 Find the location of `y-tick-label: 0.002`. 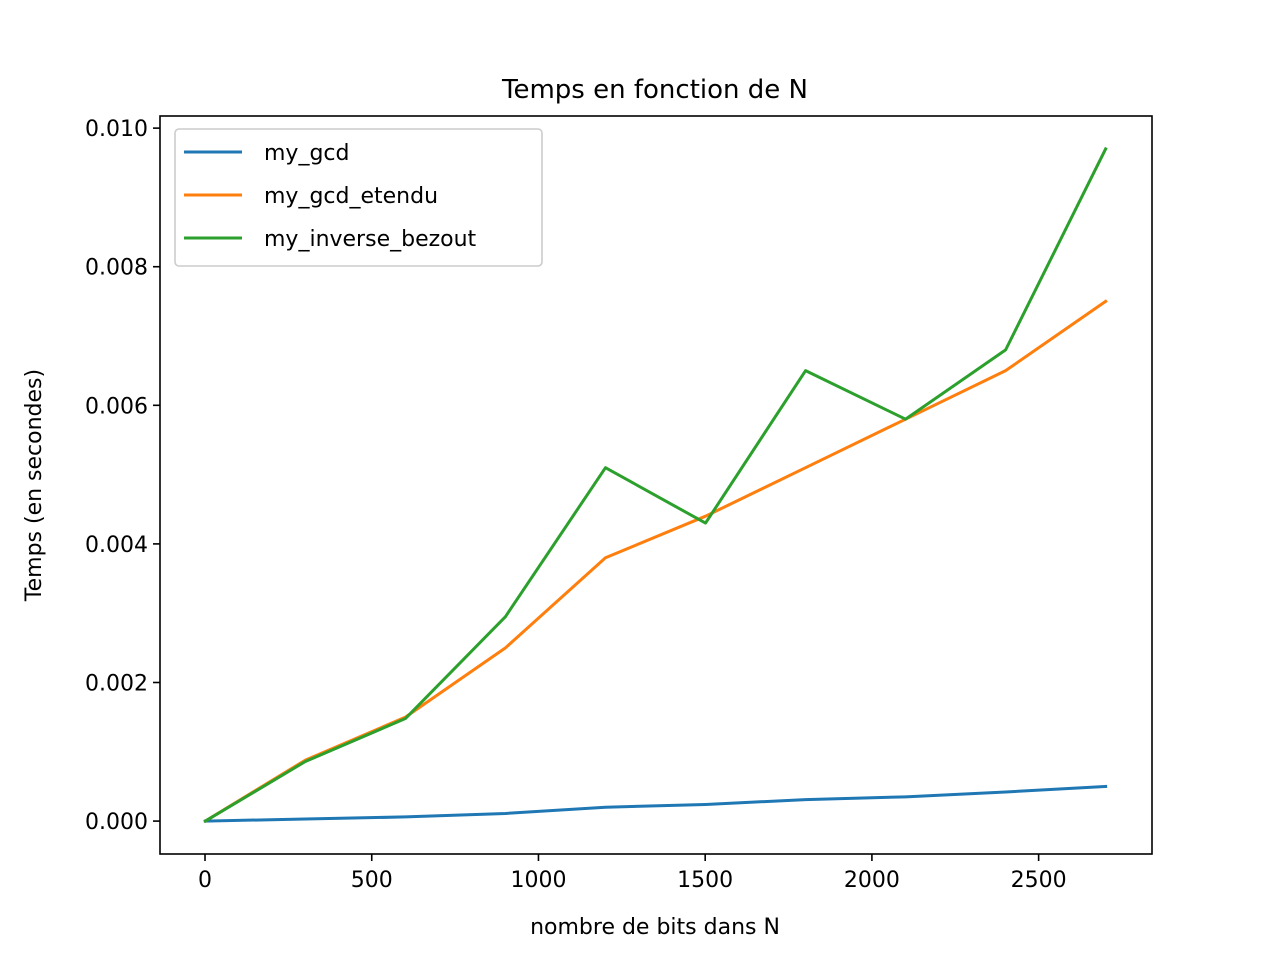

y-tick-label: 0.002 is located at coordinates (116, 683).